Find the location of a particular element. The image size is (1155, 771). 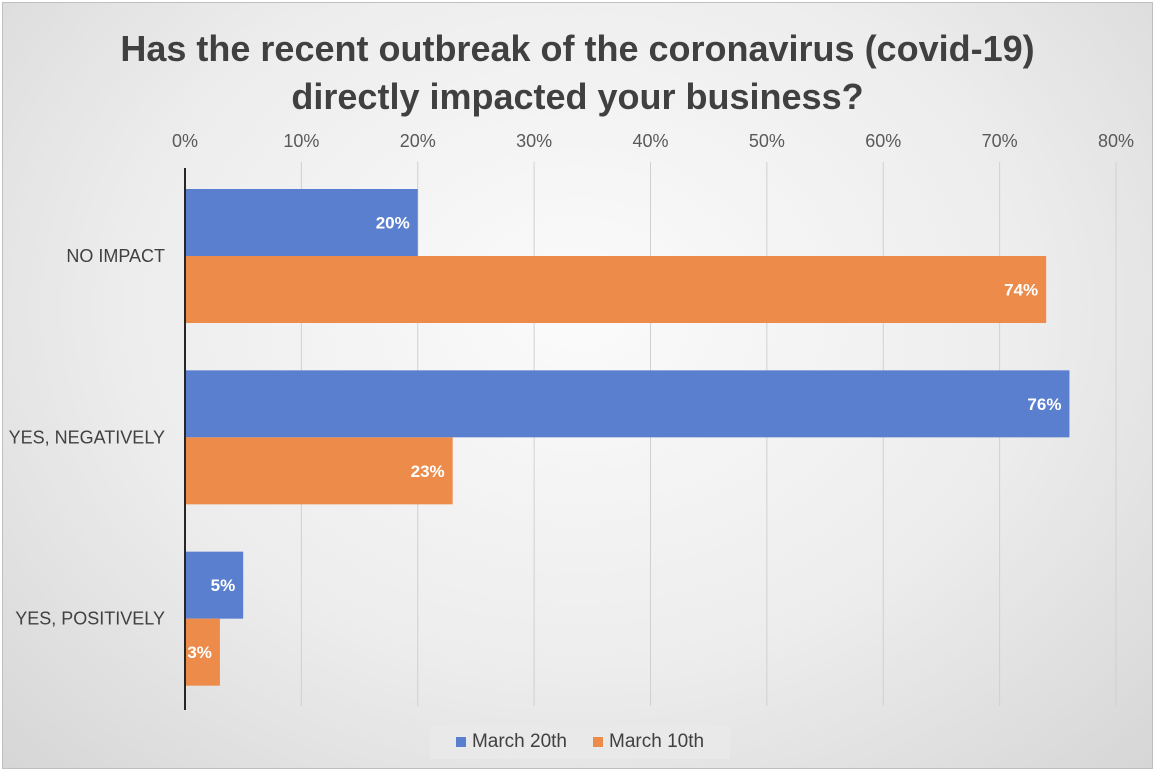

legend-item-series-2: March 10th is located at coordinates (648, 742).